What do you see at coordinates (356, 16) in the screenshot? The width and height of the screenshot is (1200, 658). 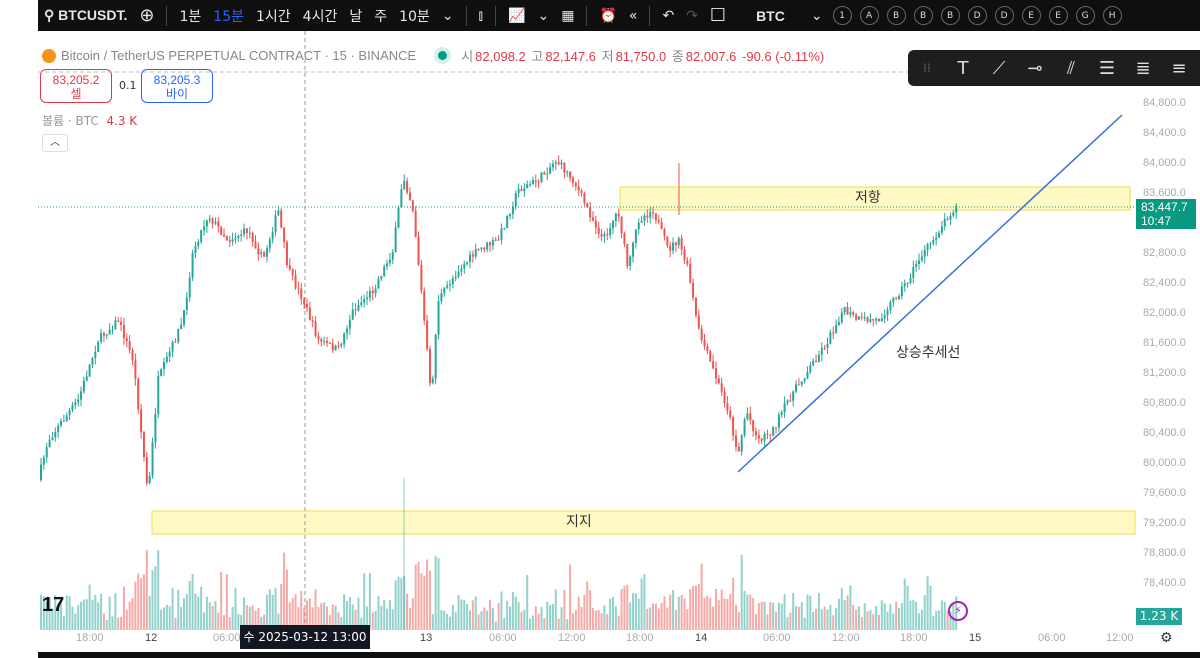 I see `interval-day: 날` at bounding box center [356, 16].